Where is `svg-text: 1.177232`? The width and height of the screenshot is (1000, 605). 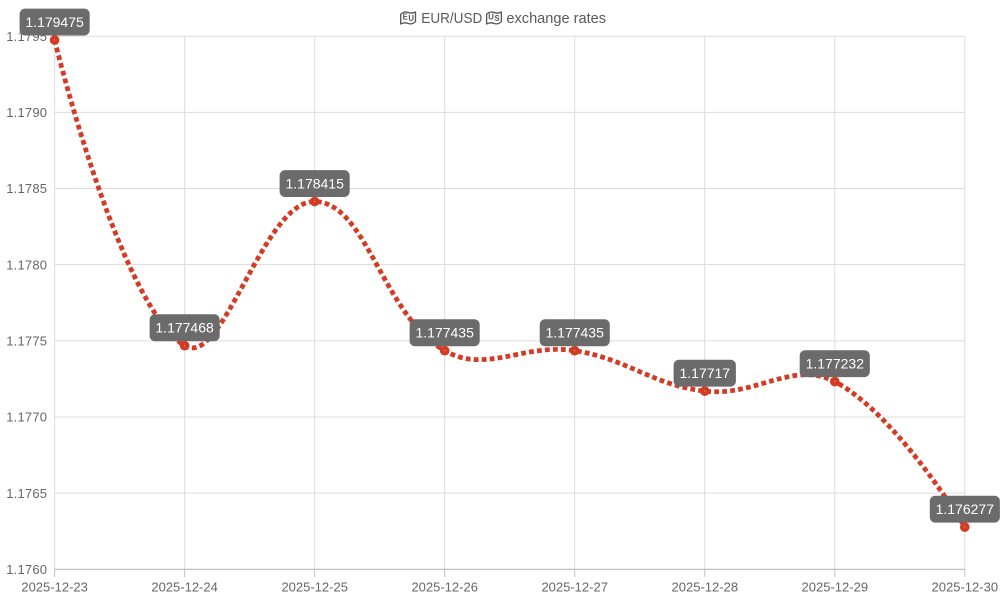 svg-text: 1.177232 is located at coordinates (835, 364).